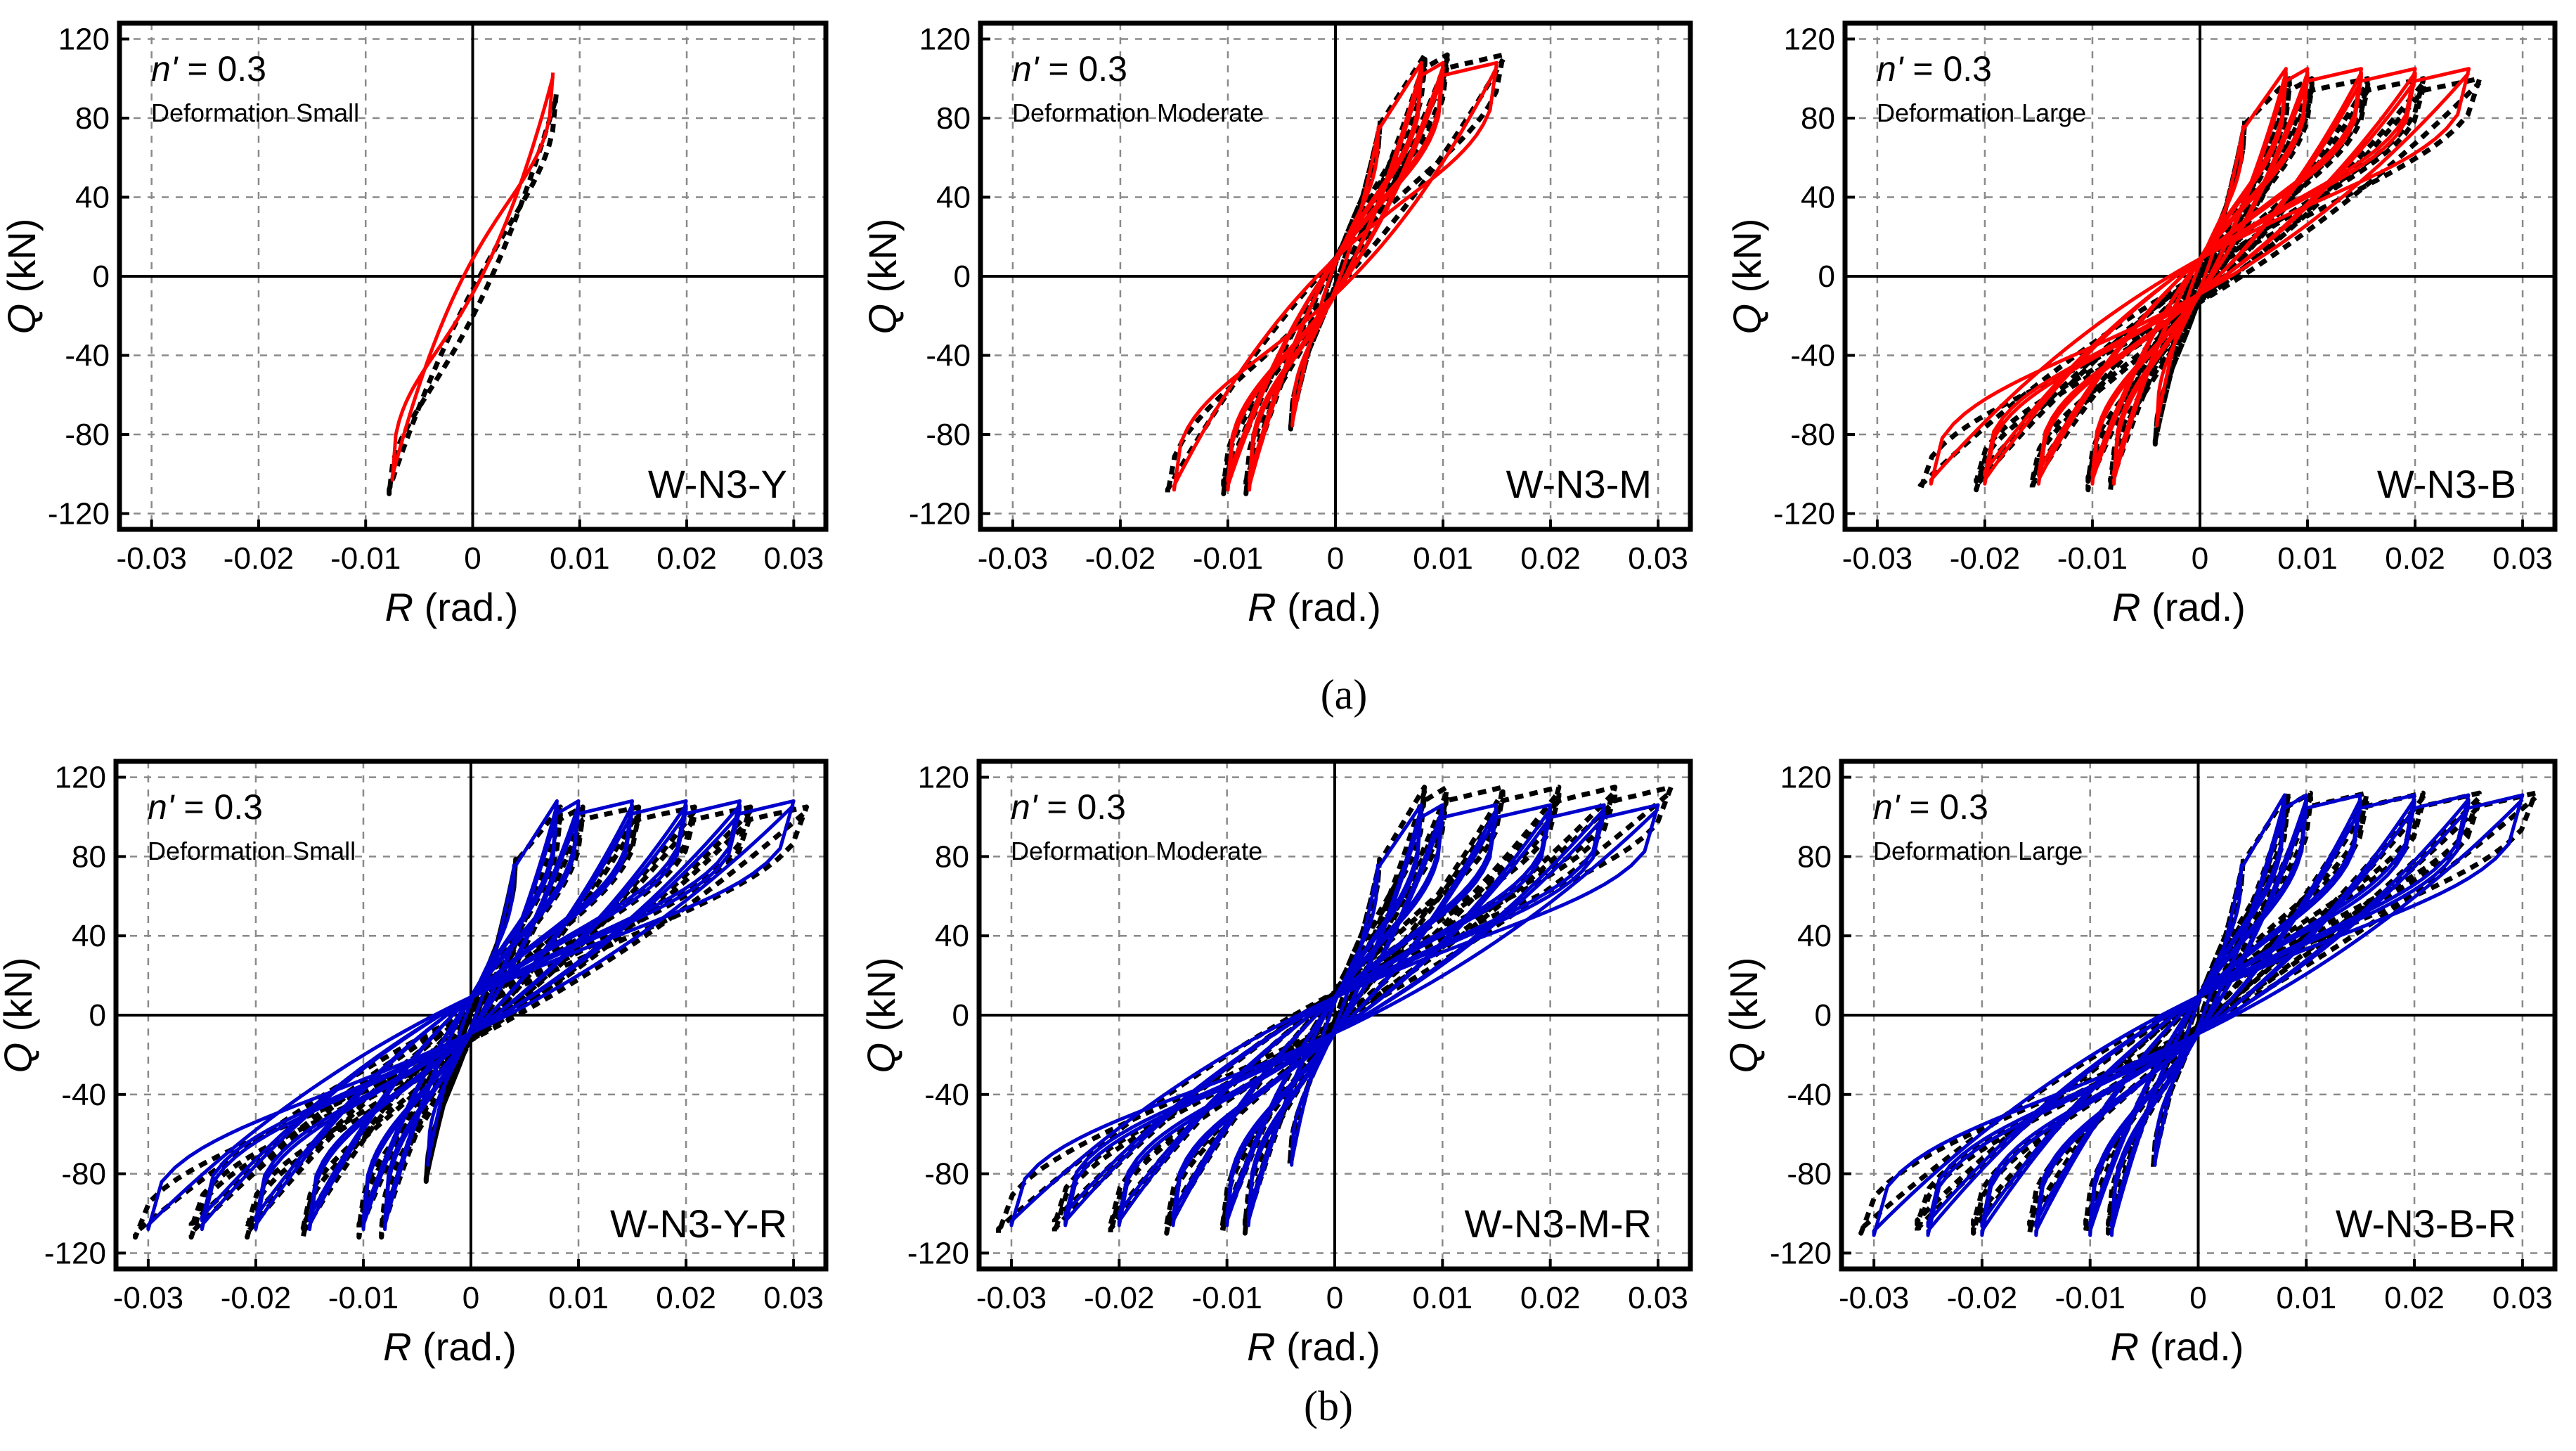 The image size is (2576, 1451). I want to click on y-tick-label: -40, so click(948, 356).